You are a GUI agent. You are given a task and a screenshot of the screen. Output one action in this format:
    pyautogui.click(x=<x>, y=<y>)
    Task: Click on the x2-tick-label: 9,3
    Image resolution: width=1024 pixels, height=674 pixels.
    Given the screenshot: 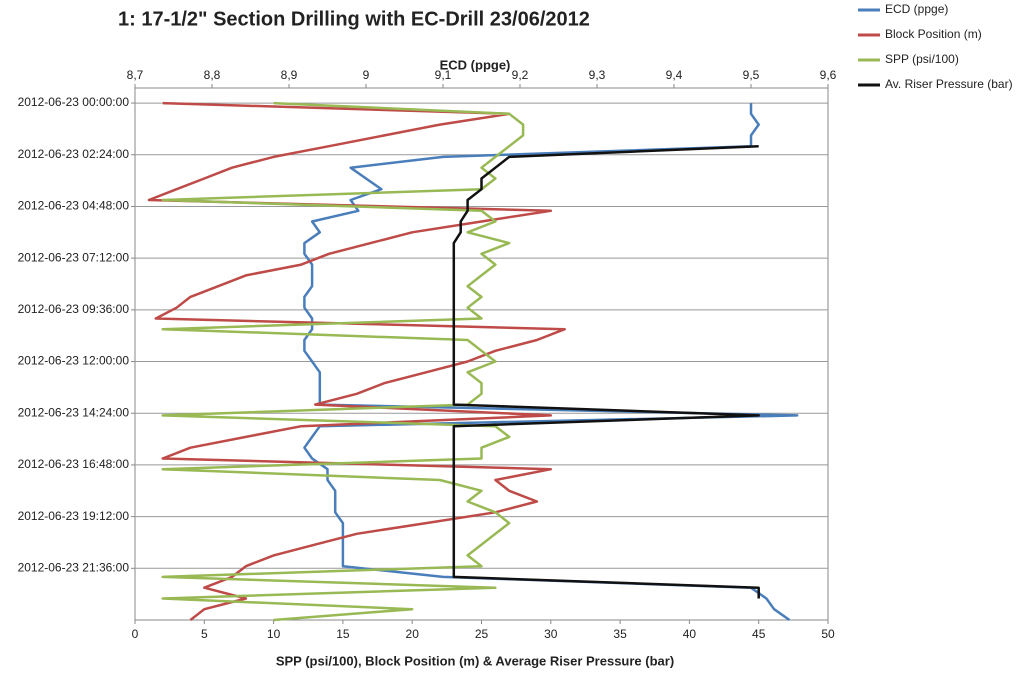 What is the action you would take?
    pyautogui.click(x=597, y=75)
    